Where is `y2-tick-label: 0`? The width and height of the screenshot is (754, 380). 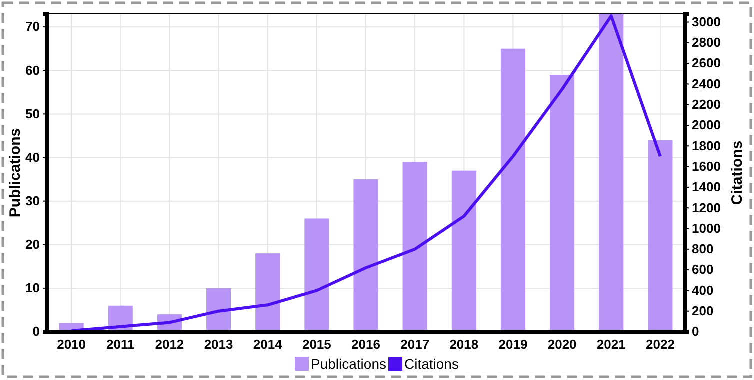 y2-tick-label: 0 is located at coordinates (696, 332).